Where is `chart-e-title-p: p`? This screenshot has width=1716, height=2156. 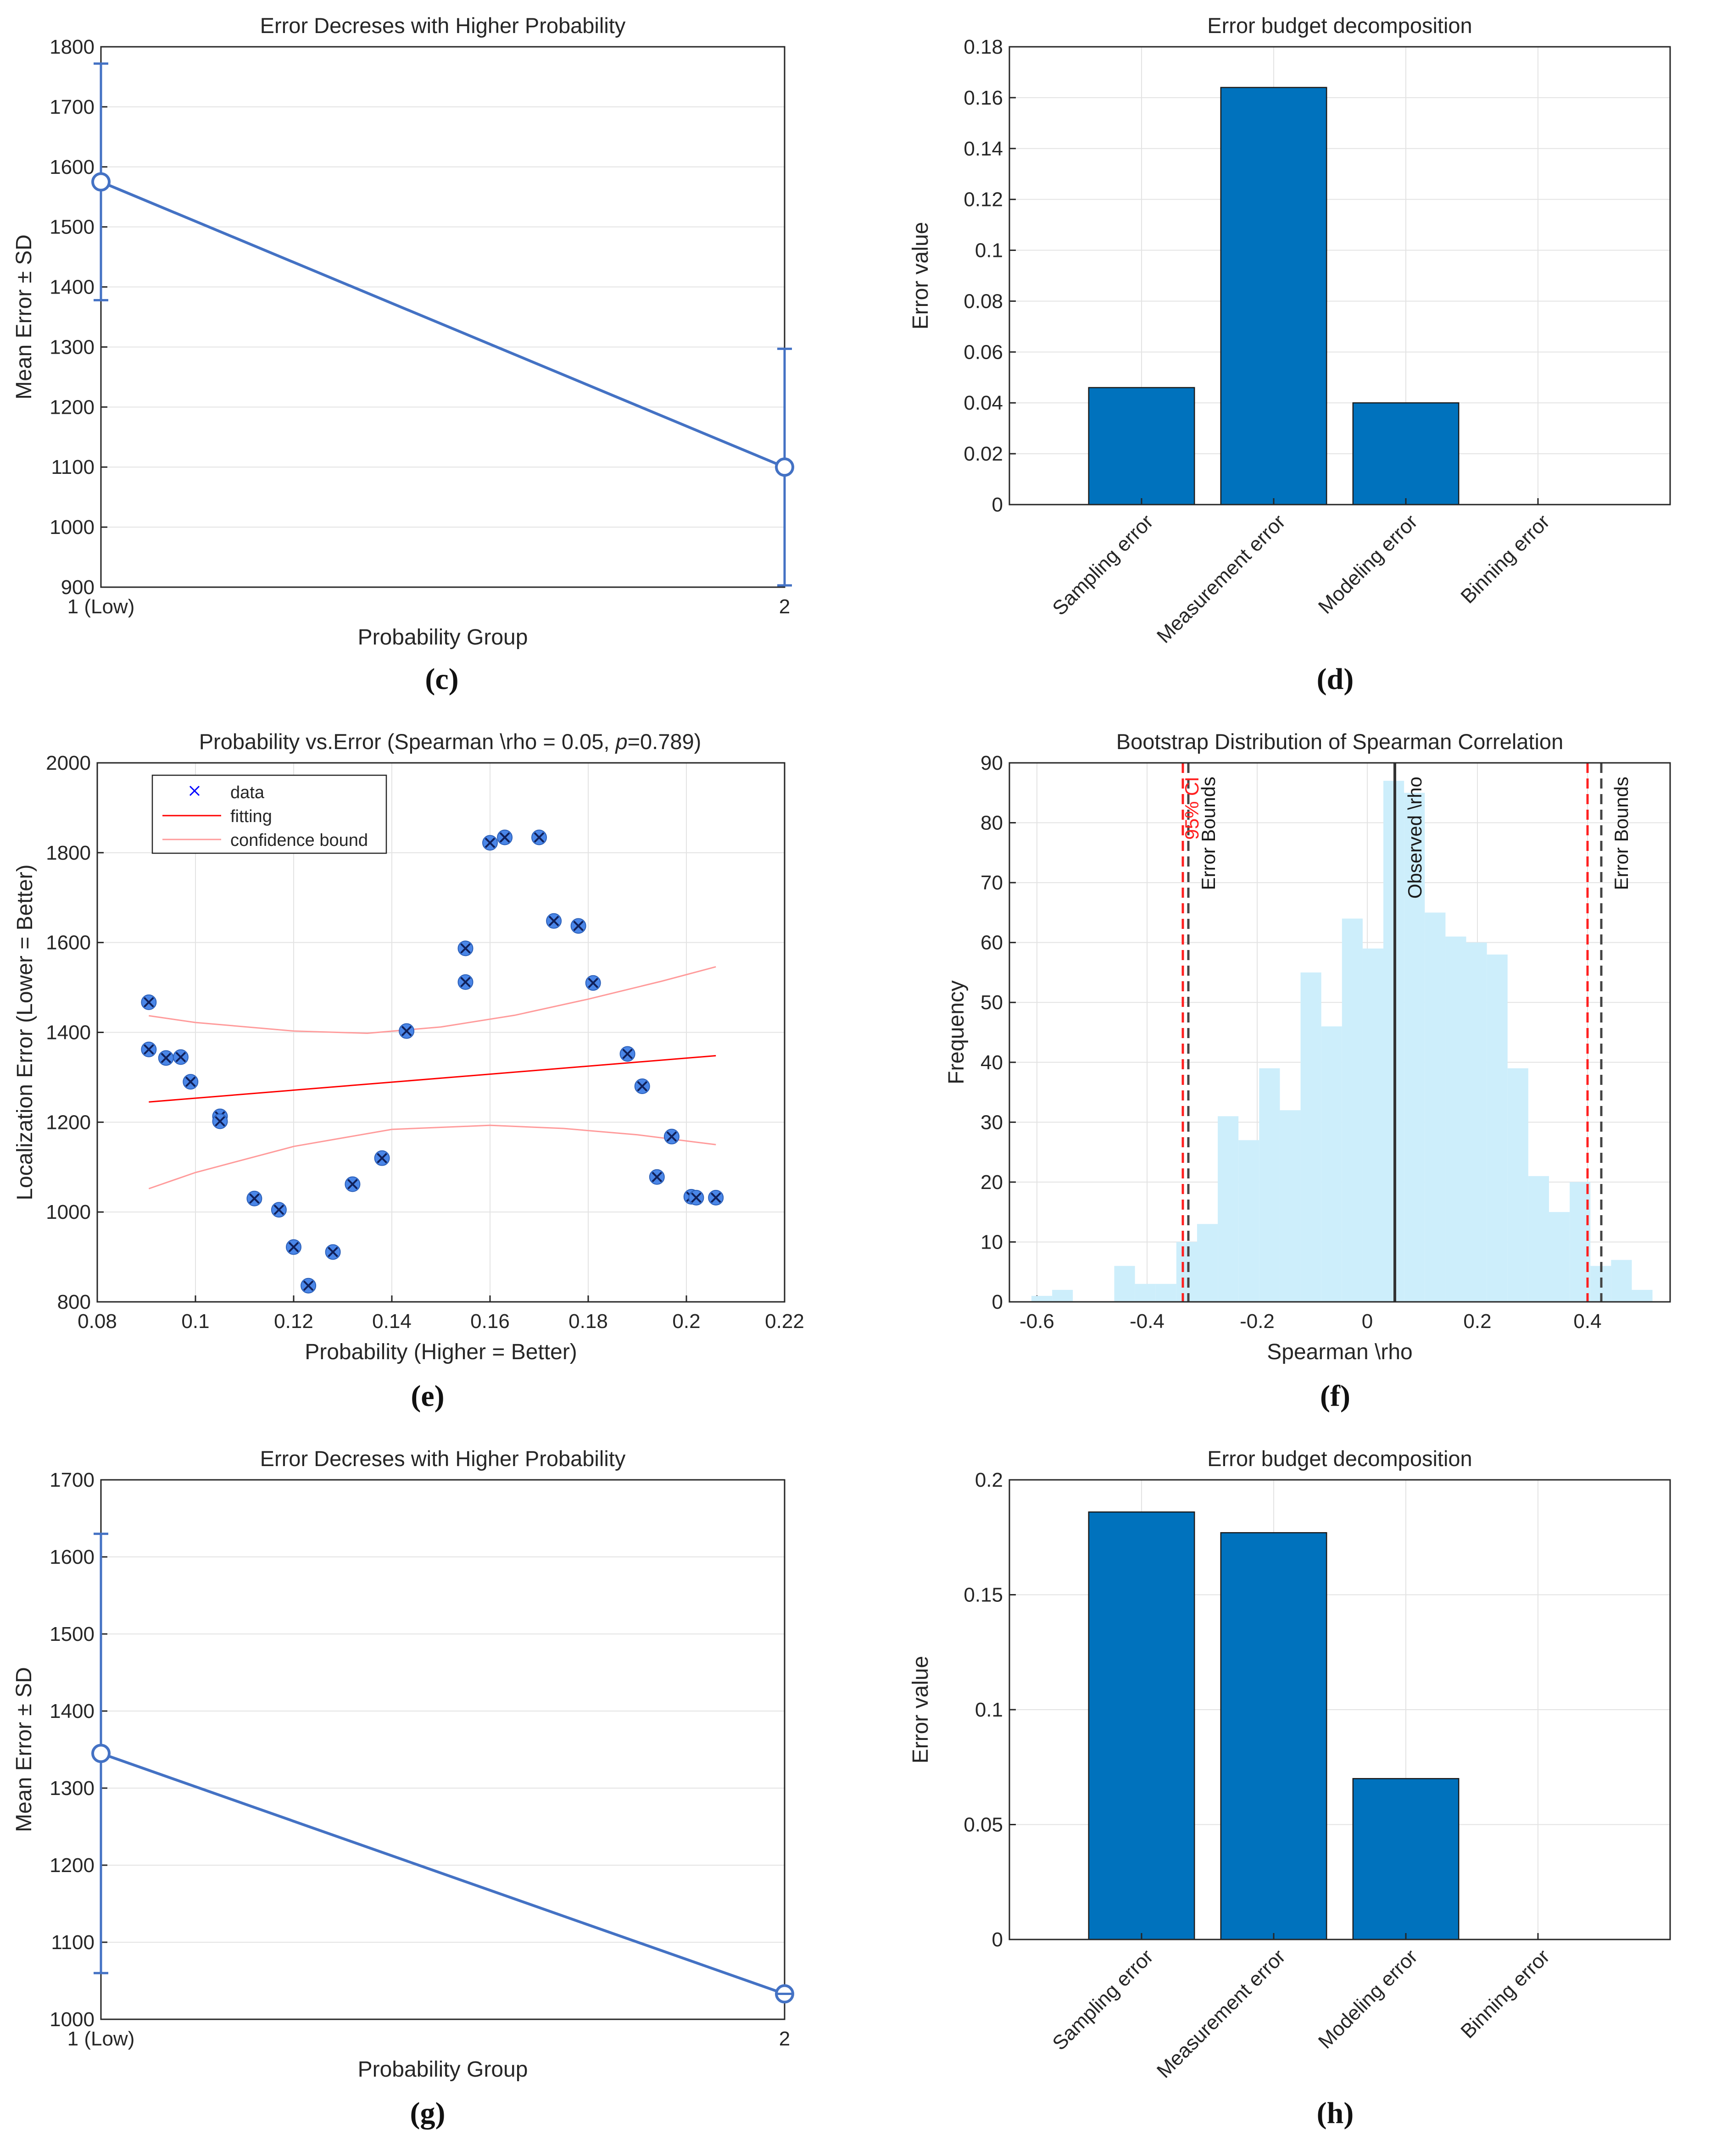 chart-e-title-p: p is located at coordinates (620, 741).